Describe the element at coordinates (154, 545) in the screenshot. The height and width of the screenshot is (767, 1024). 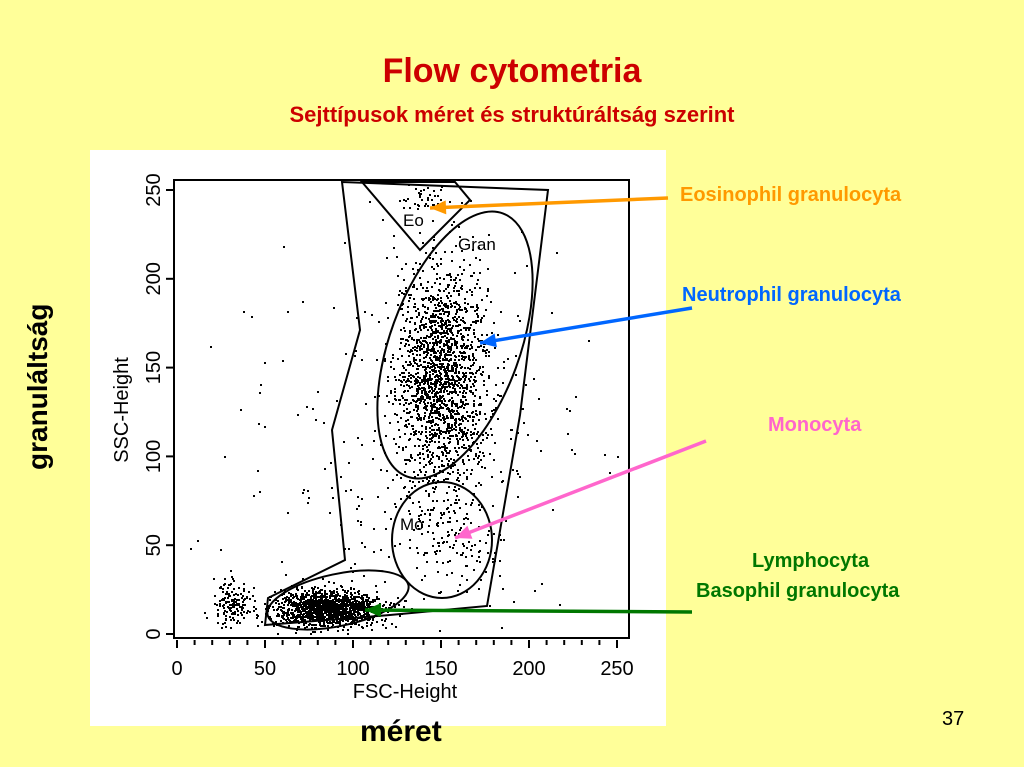
I see `y-tick-label: 50` at that location.